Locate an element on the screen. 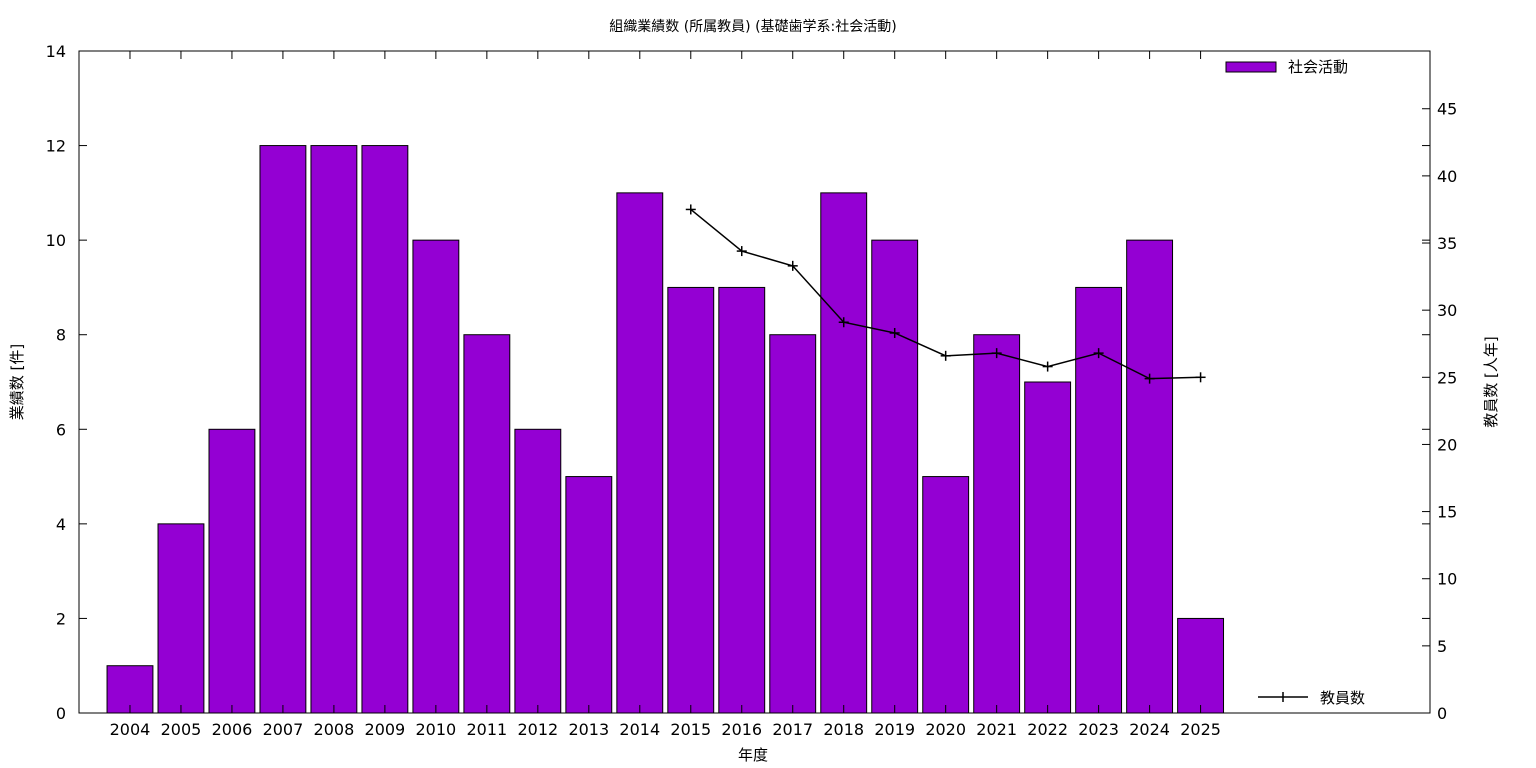  y2-axis: 0 5 10 15 20 25 30 35 40 45 is located at coordinates (1439, 411).